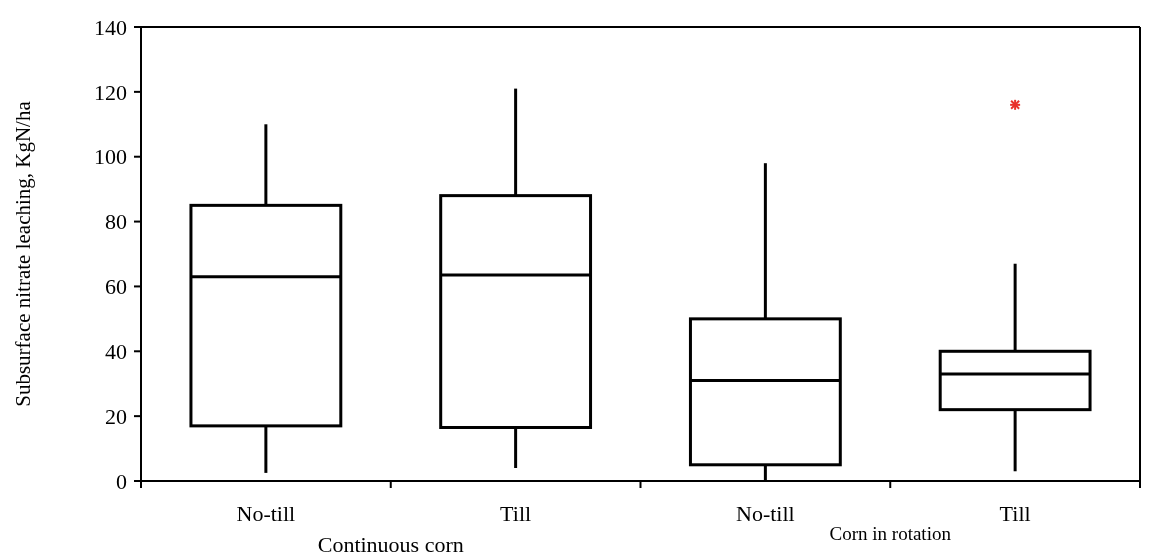  I want to click on y-tick-label: 60, so click(116, 287).